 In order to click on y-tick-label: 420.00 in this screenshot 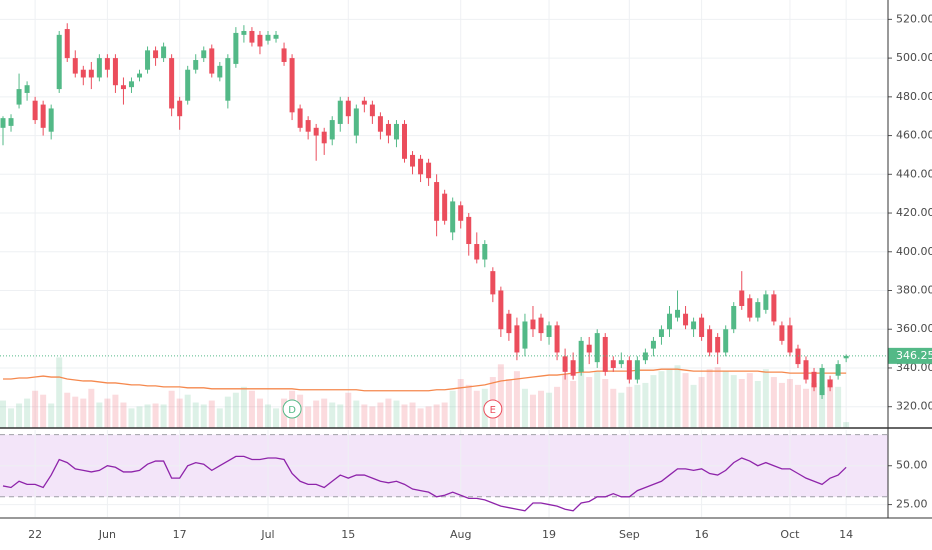, I will do `click(914, 212)`.